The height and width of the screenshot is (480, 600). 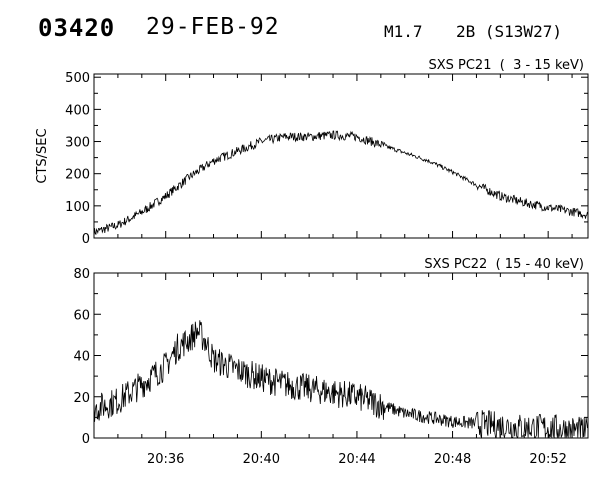 I want to click on y-tick-label: 300, so click(x=77, y=143).